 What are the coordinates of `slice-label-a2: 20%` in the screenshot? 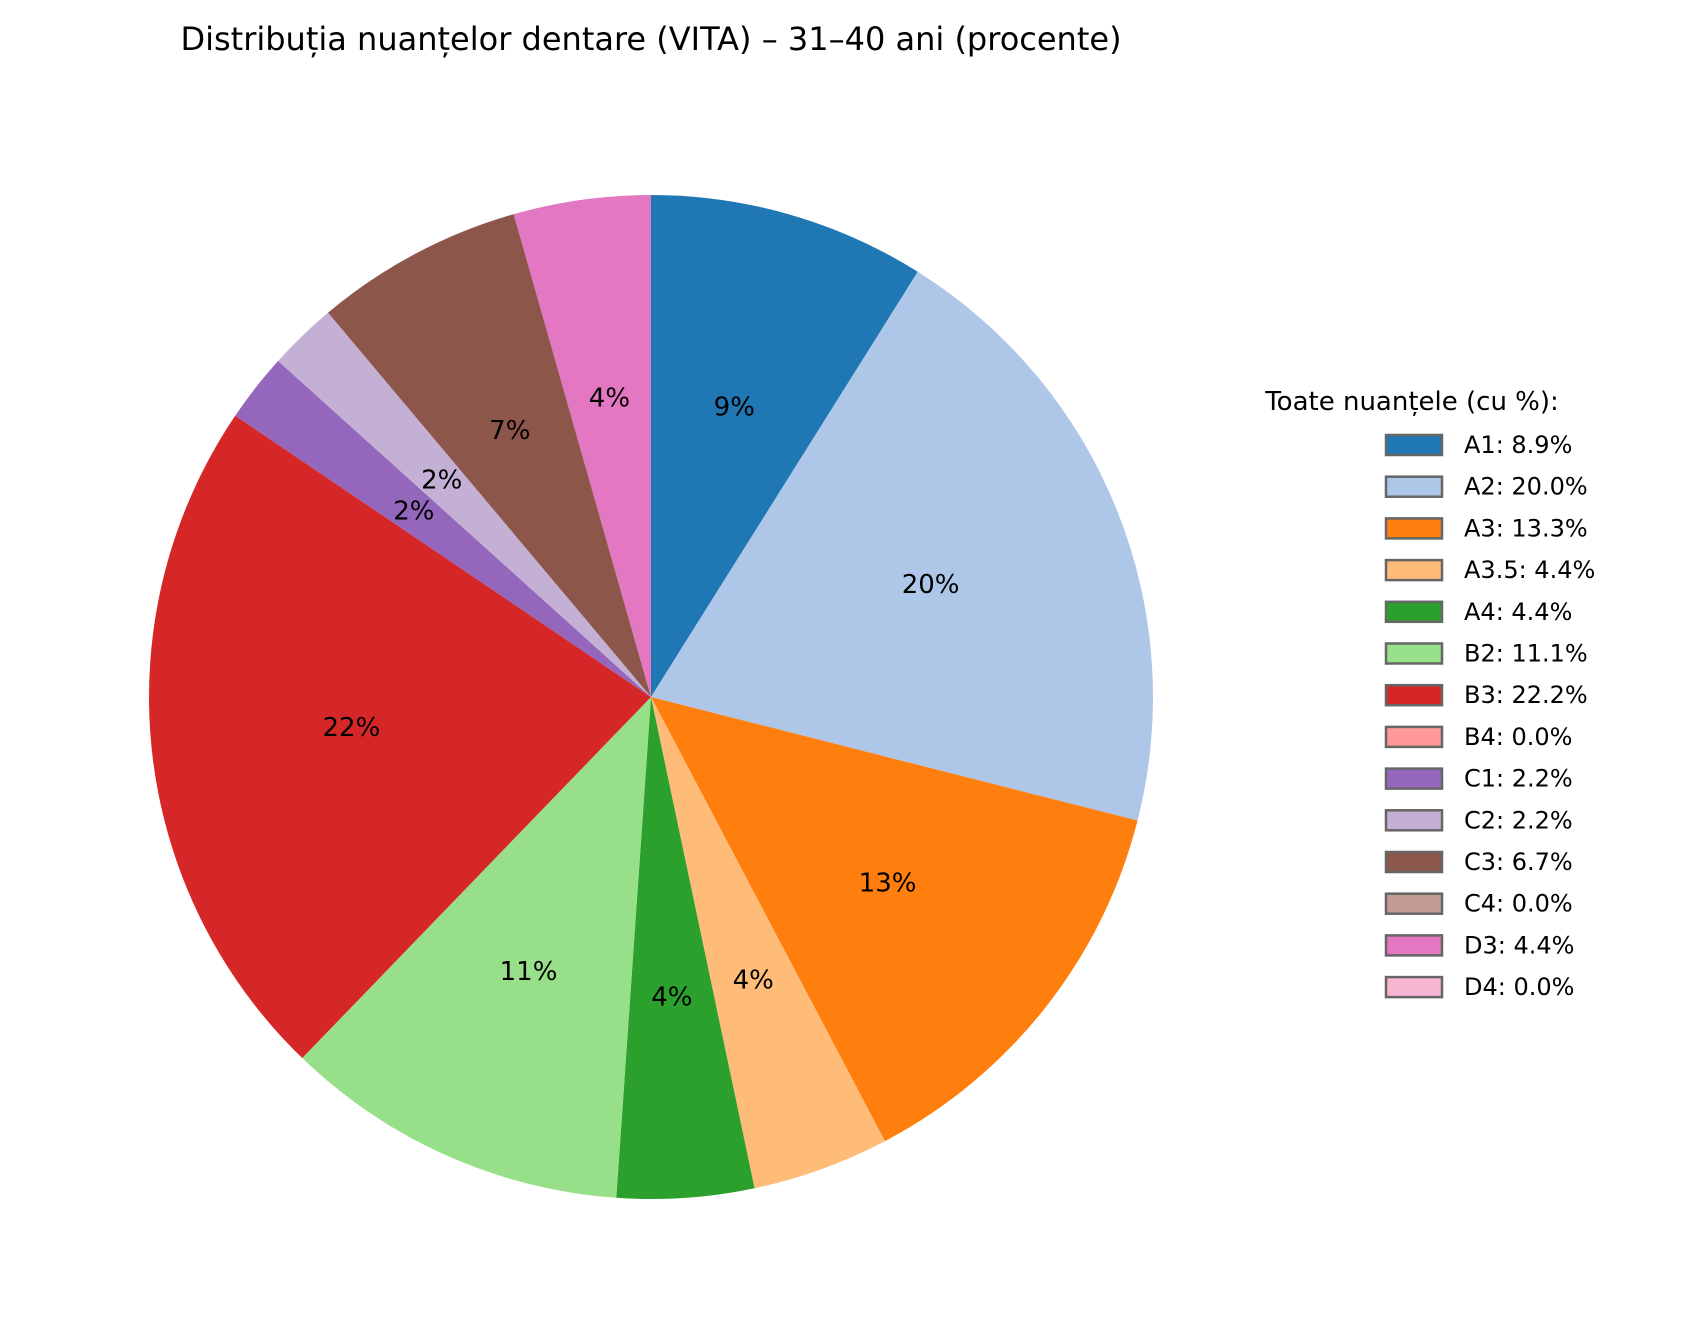 It's located at (931, 585).